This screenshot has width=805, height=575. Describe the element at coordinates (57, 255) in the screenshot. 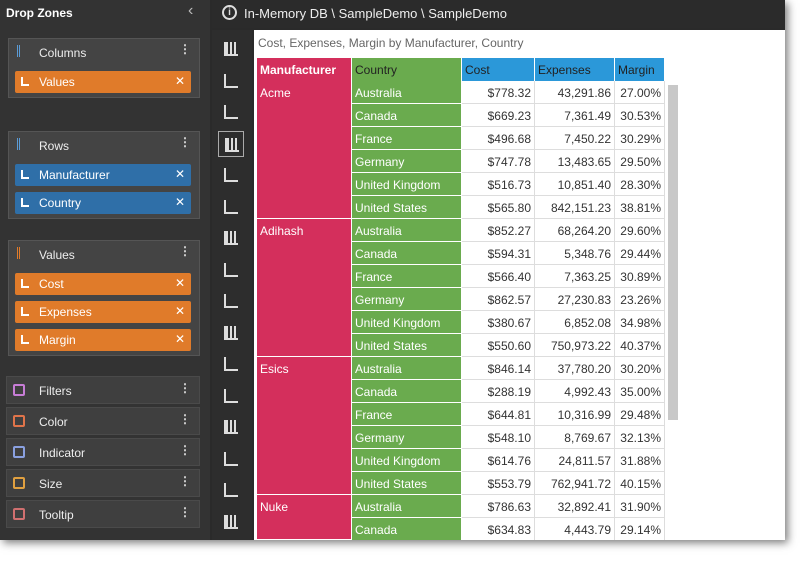

I see `zone-title: Values` at that location.